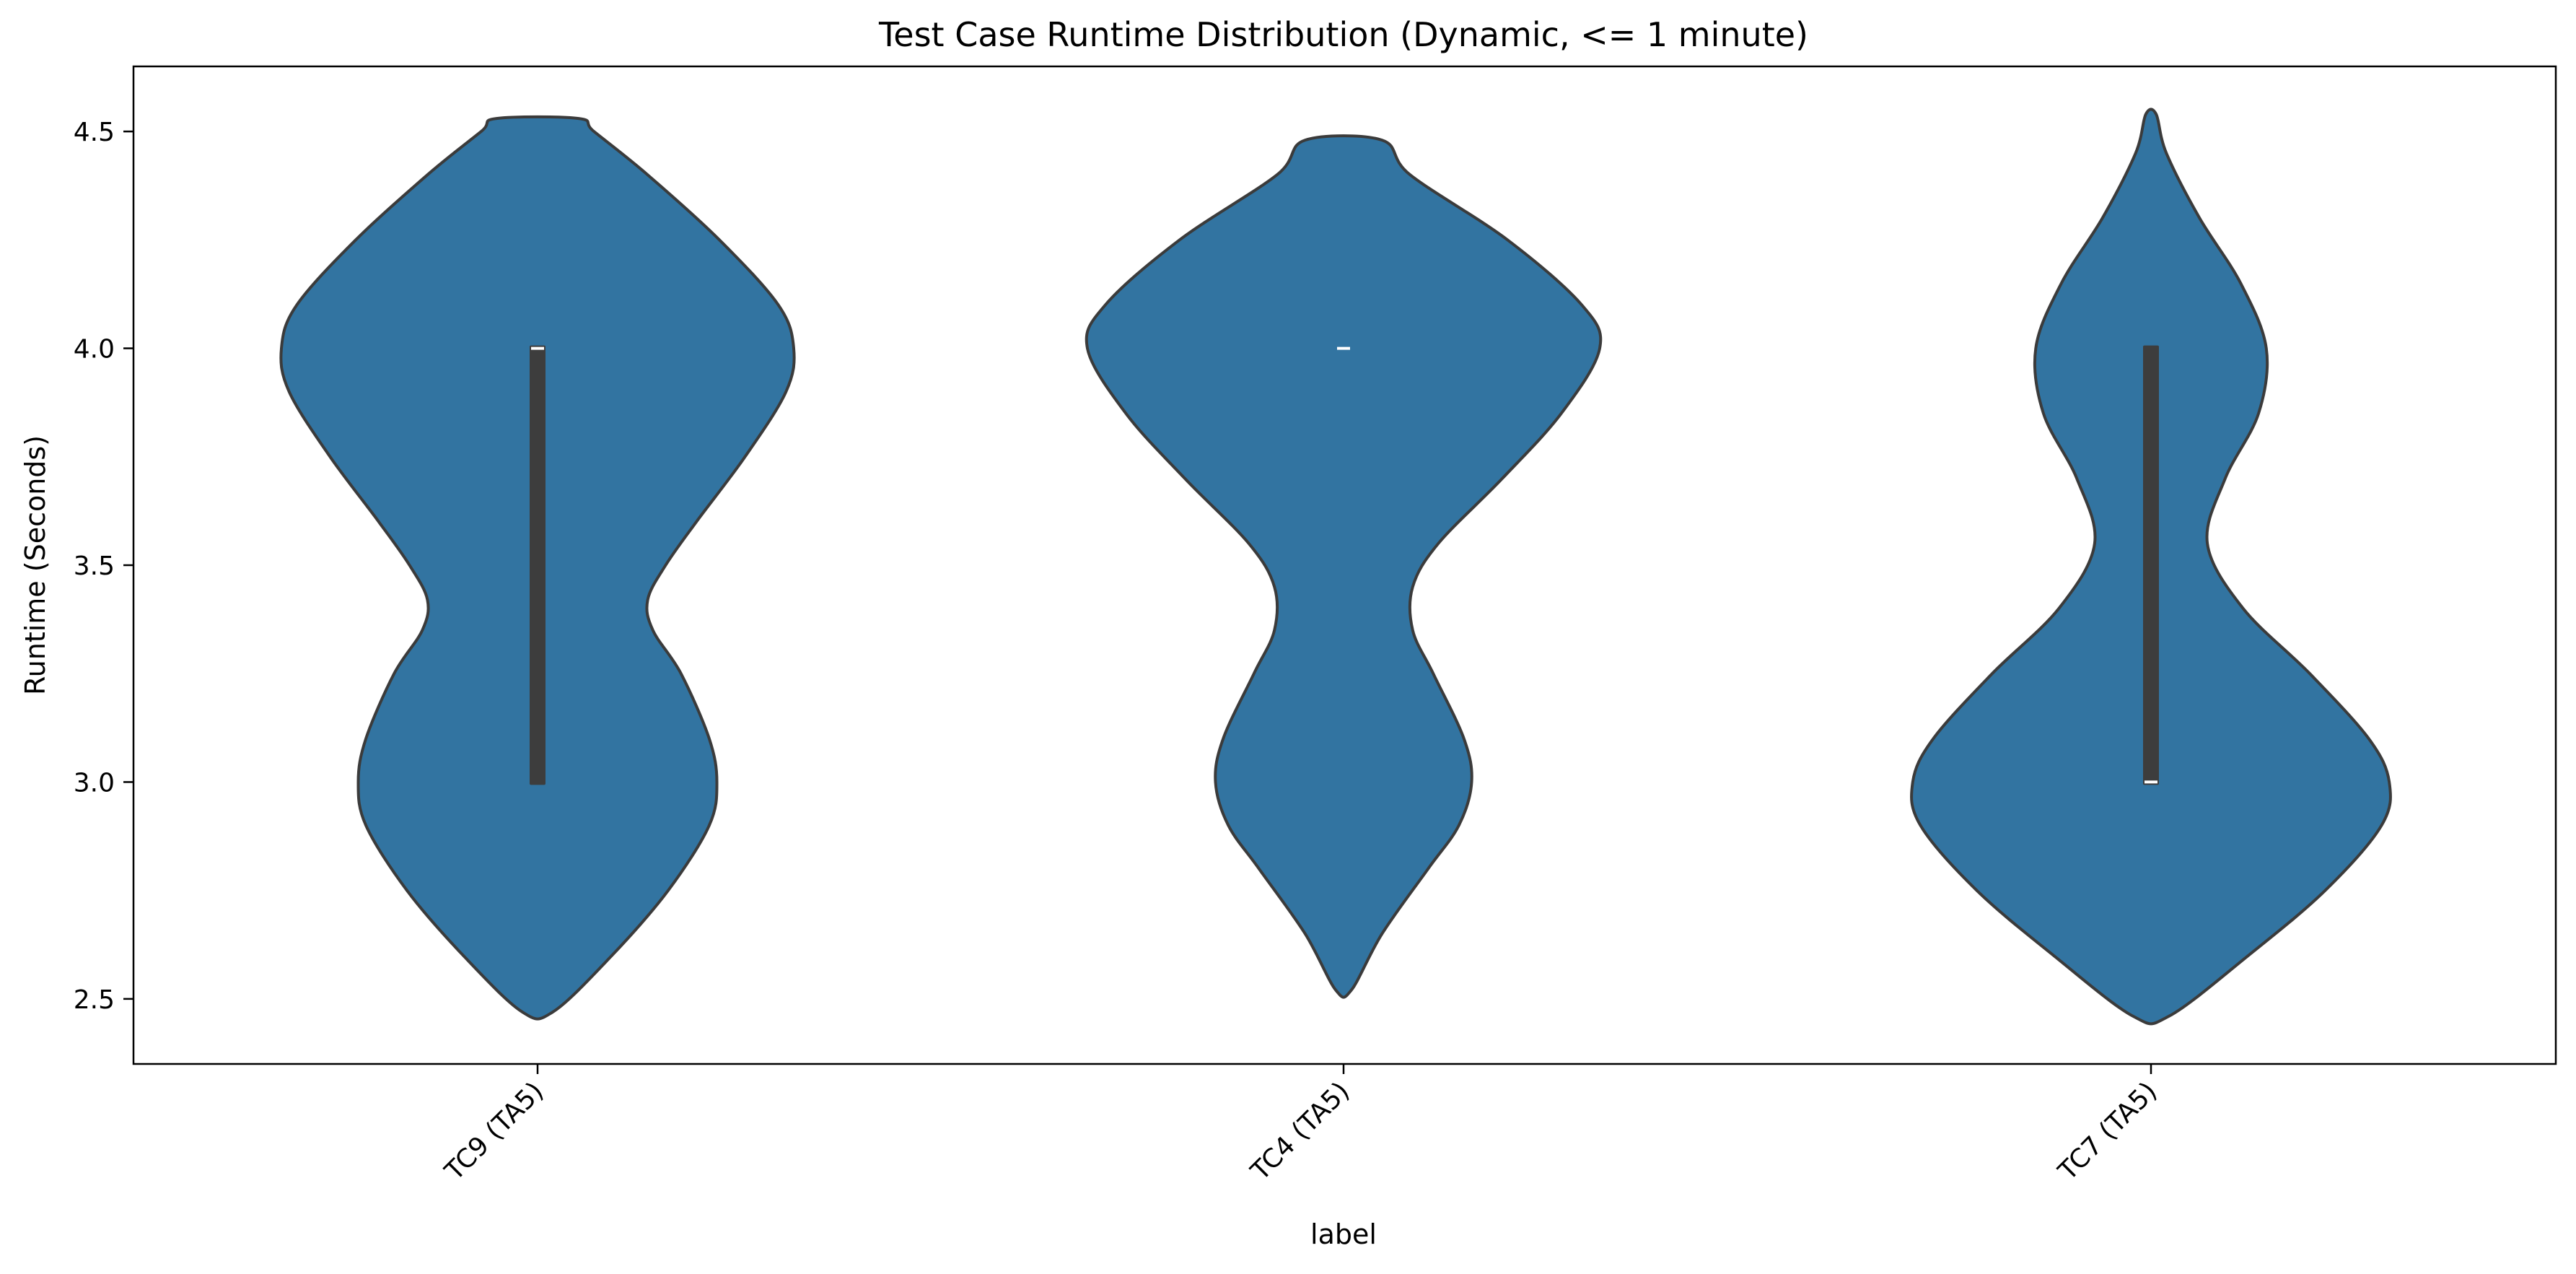 This screenshot has height=1274, width=2576. Describe the element at coordinates (94, 350) in the screenshot. I see `y-tick-label: 4.0` at that location.